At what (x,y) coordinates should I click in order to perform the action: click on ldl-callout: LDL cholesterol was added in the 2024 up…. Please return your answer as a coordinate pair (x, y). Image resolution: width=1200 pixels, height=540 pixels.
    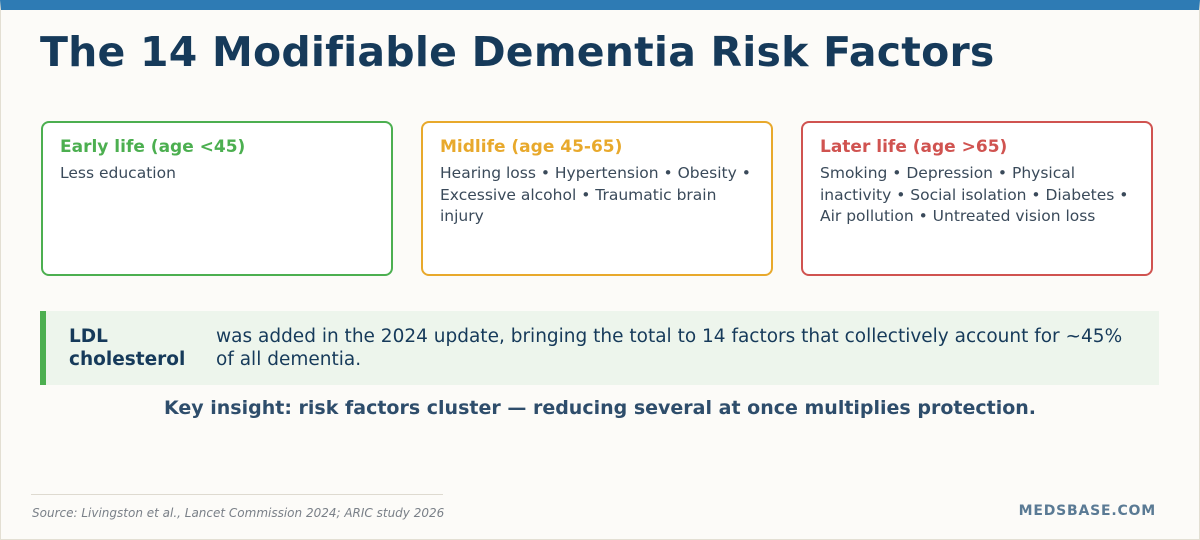
    Looking at the image, I should click on (599, 348).